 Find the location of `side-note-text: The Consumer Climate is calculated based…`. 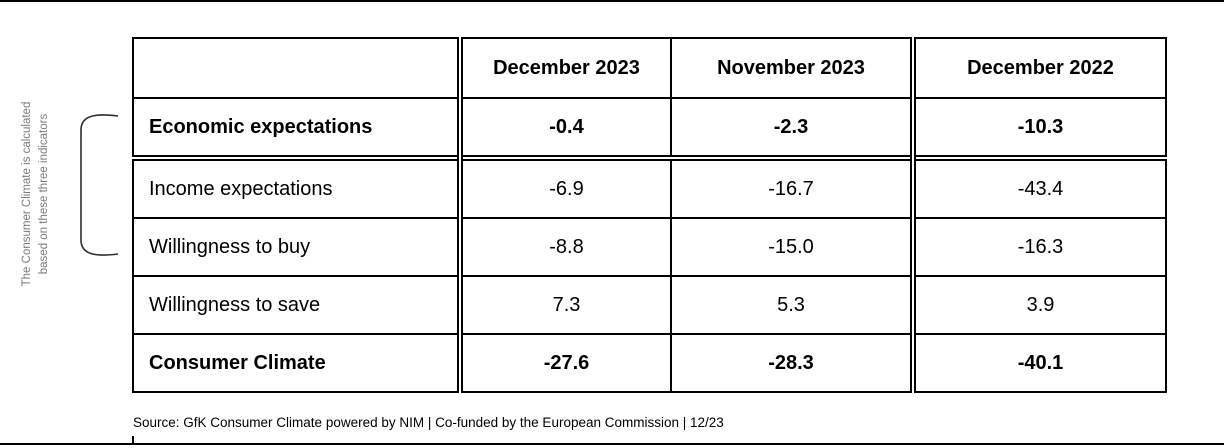

side-note-text: The Consumer Climate is calculated based… is located at coordinates (38, 194).